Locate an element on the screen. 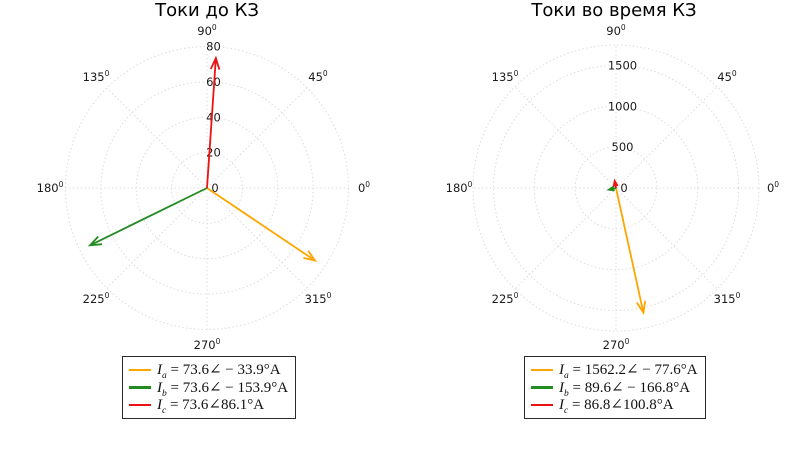  radial-tick-label: 1500 is located at coordinates (622, 65).